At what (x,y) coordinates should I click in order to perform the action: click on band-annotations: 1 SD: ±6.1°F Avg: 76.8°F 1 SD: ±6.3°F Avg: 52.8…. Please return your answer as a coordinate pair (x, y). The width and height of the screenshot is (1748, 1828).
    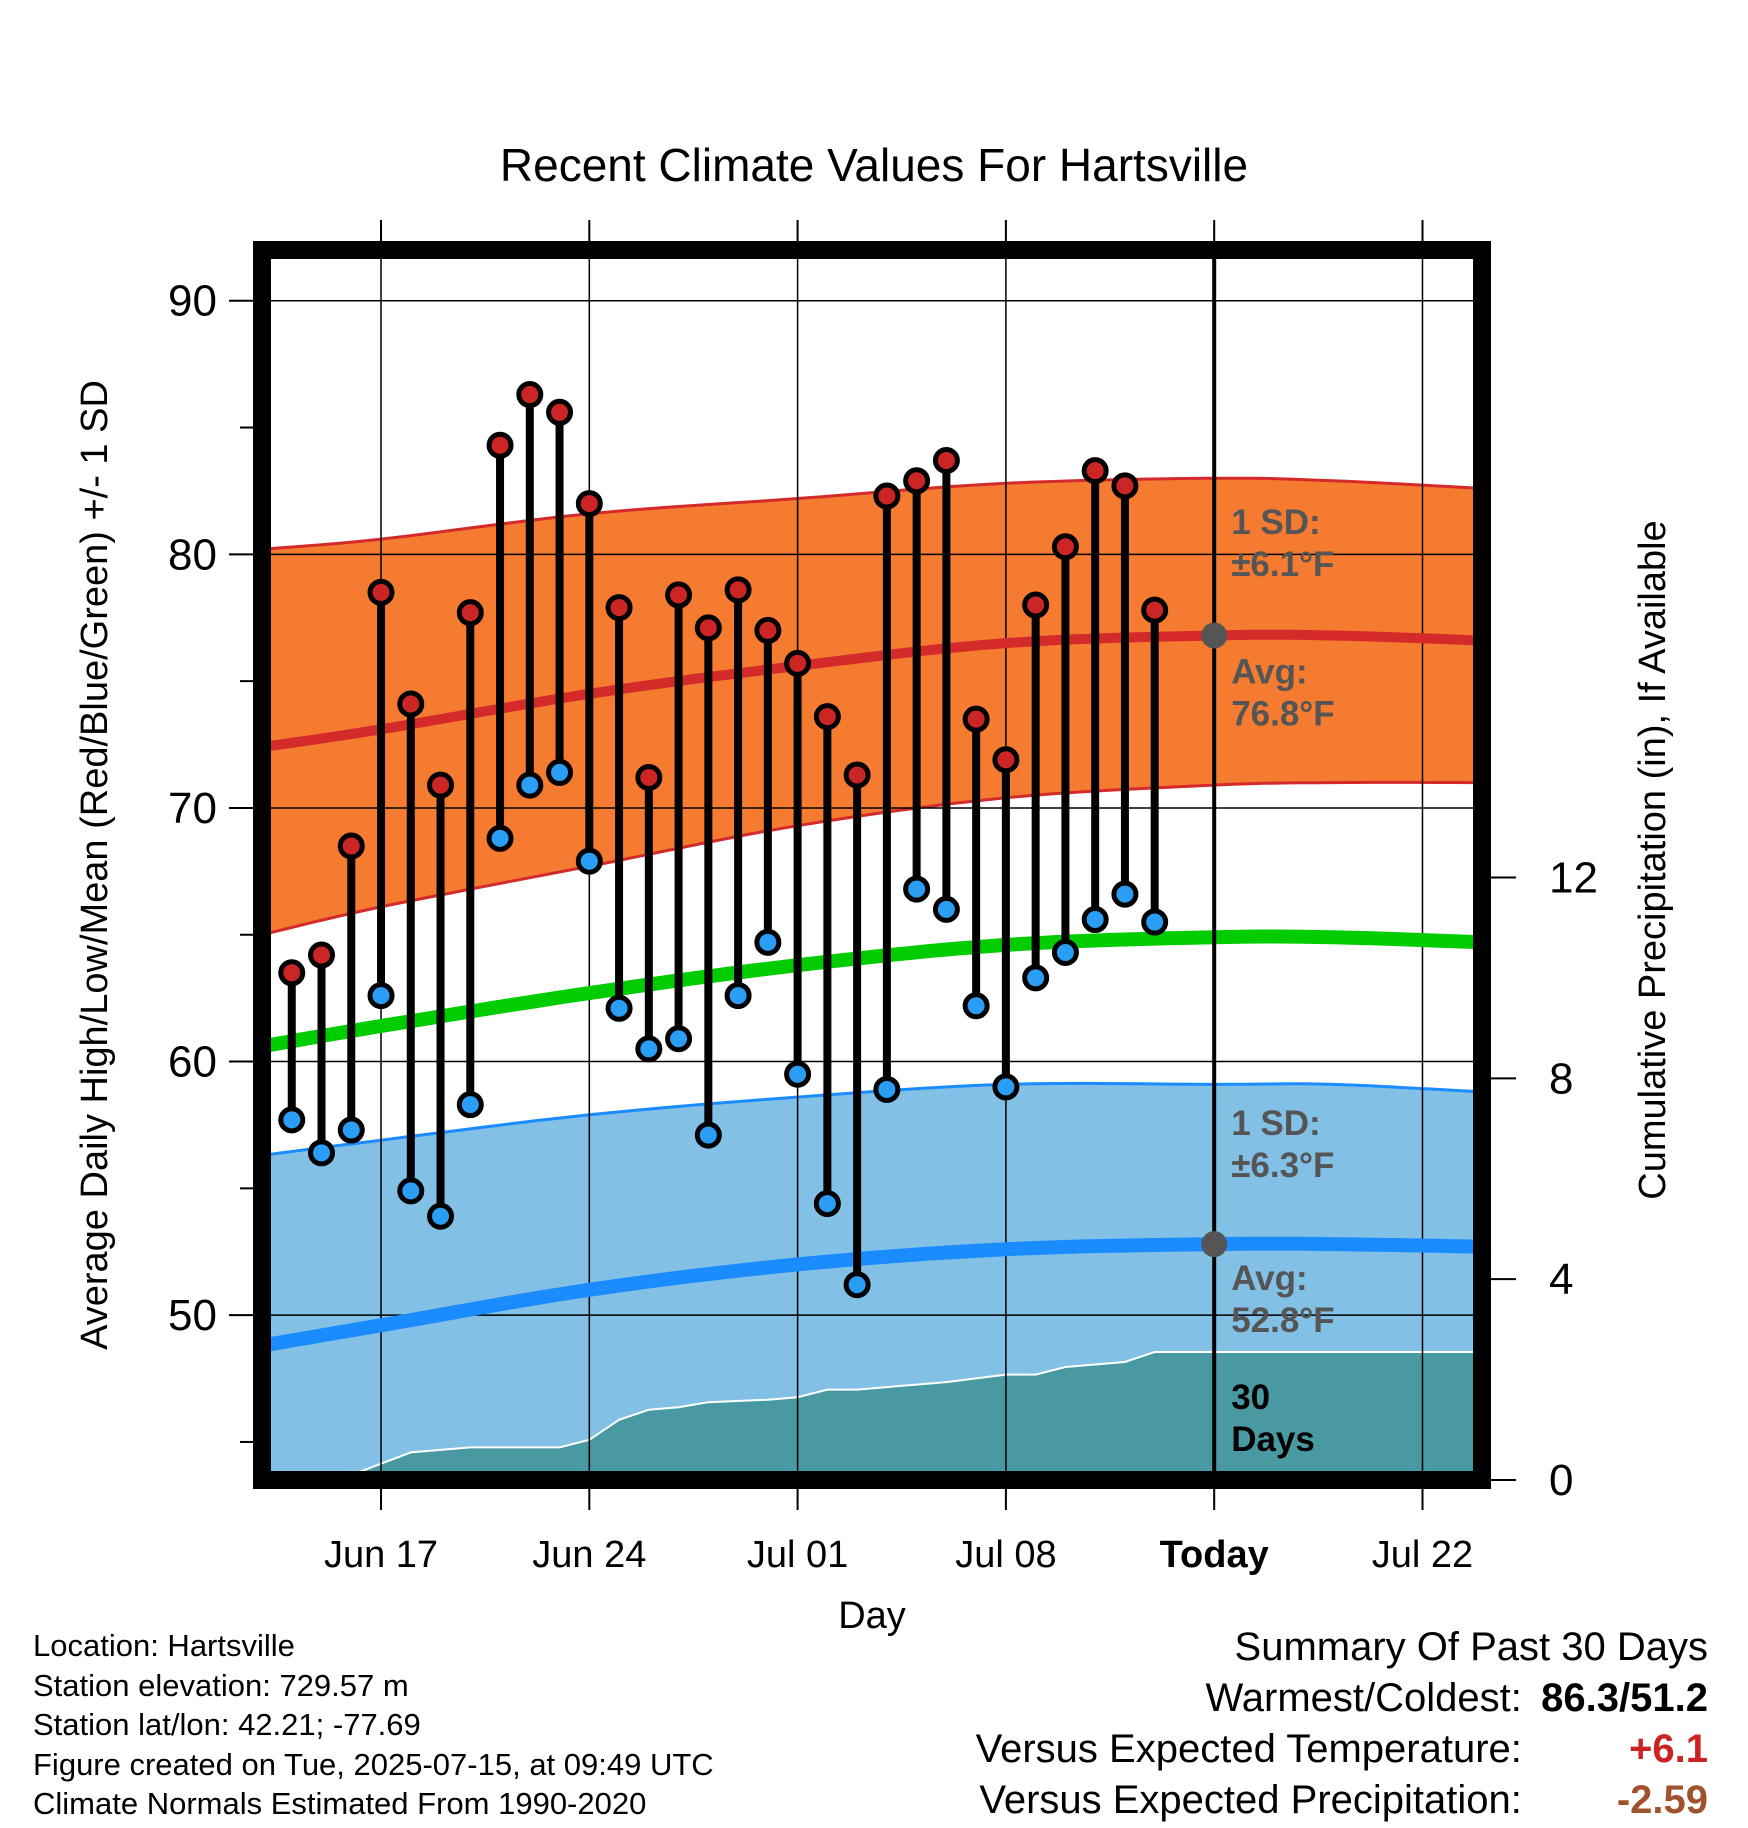
    Looking at the image, I should click on (1283, 981).